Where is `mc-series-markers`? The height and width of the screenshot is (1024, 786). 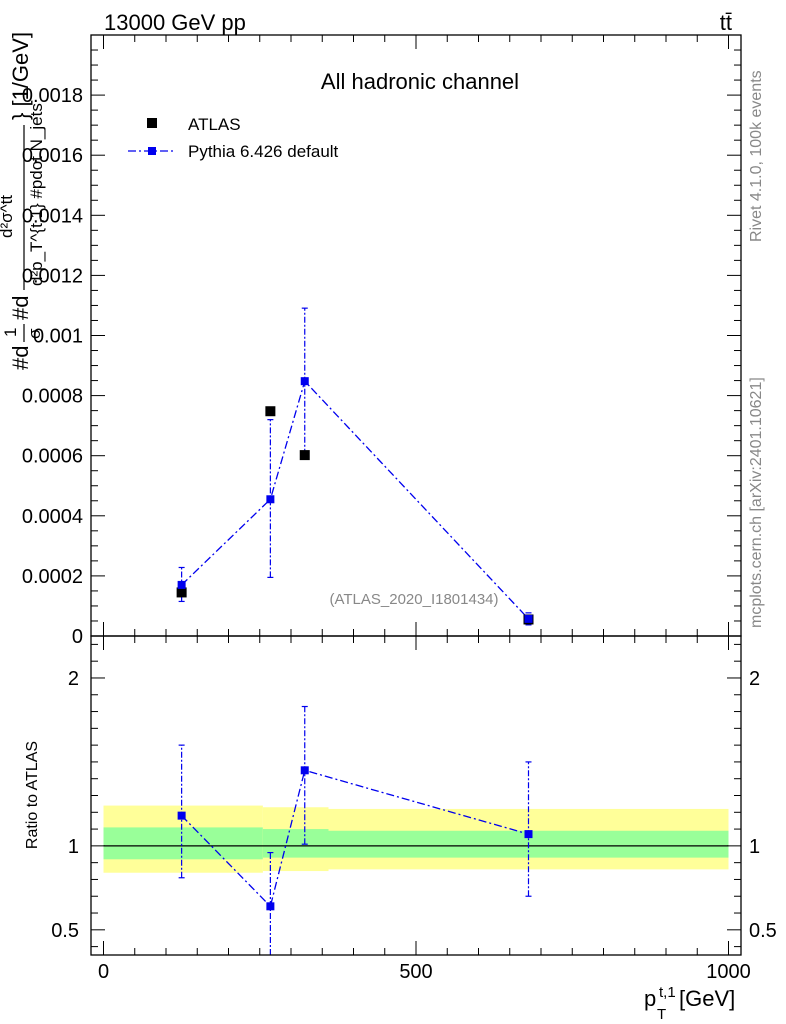 mc-series-markers is located at coordinates (355, 500).